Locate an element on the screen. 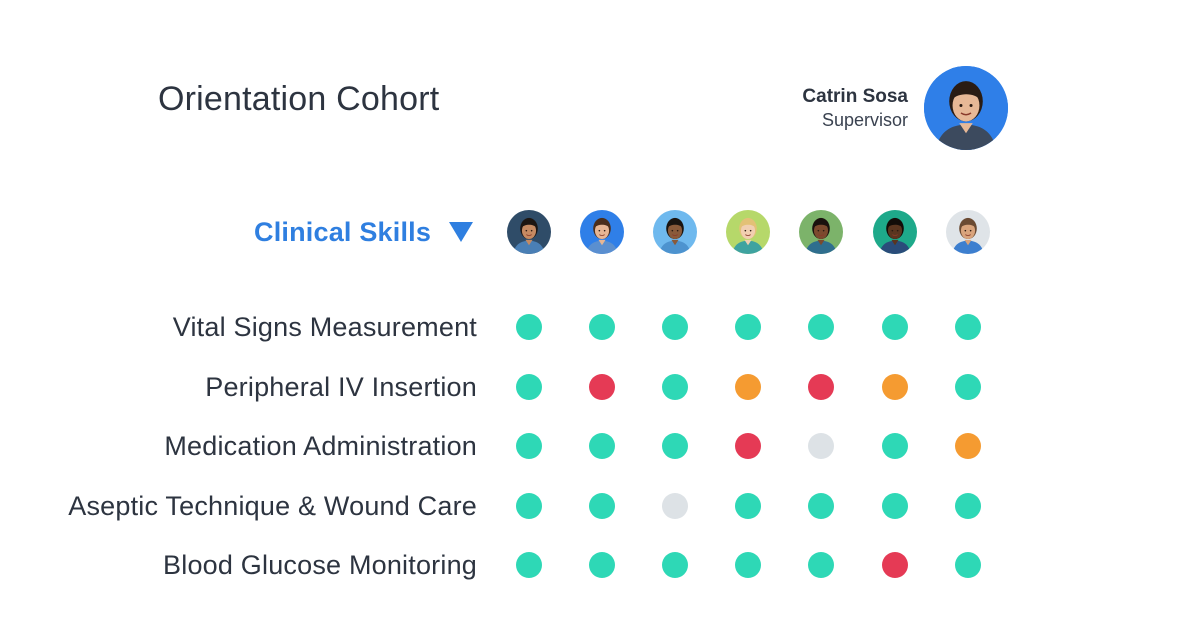 The image size is (1200, 628). skill-row: Medication Administration is located at coordinates (600, 446).